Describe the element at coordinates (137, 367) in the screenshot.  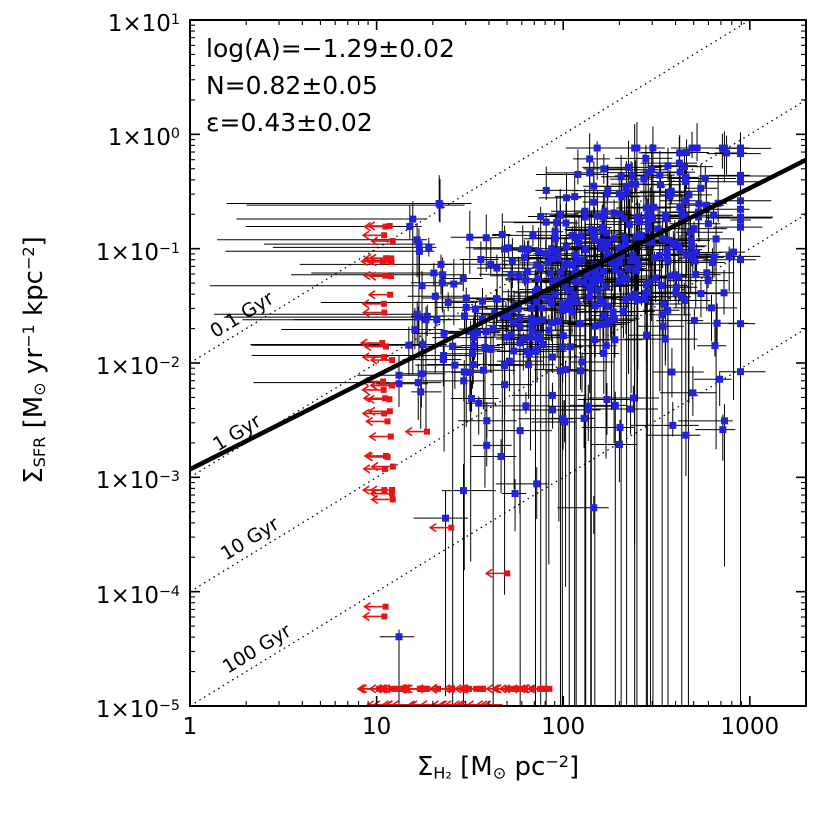
I see `y-tick-label: 1×10−2` at that location.